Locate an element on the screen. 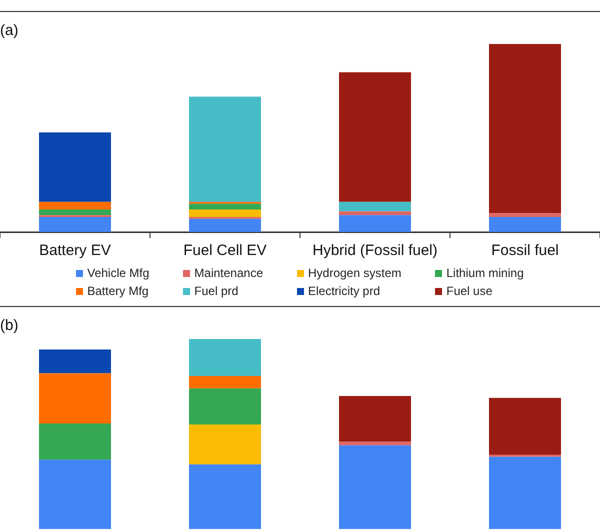 The height and width of the screenshot is (530, 600). chart-title: (b) is located at coordinates (9, 325).